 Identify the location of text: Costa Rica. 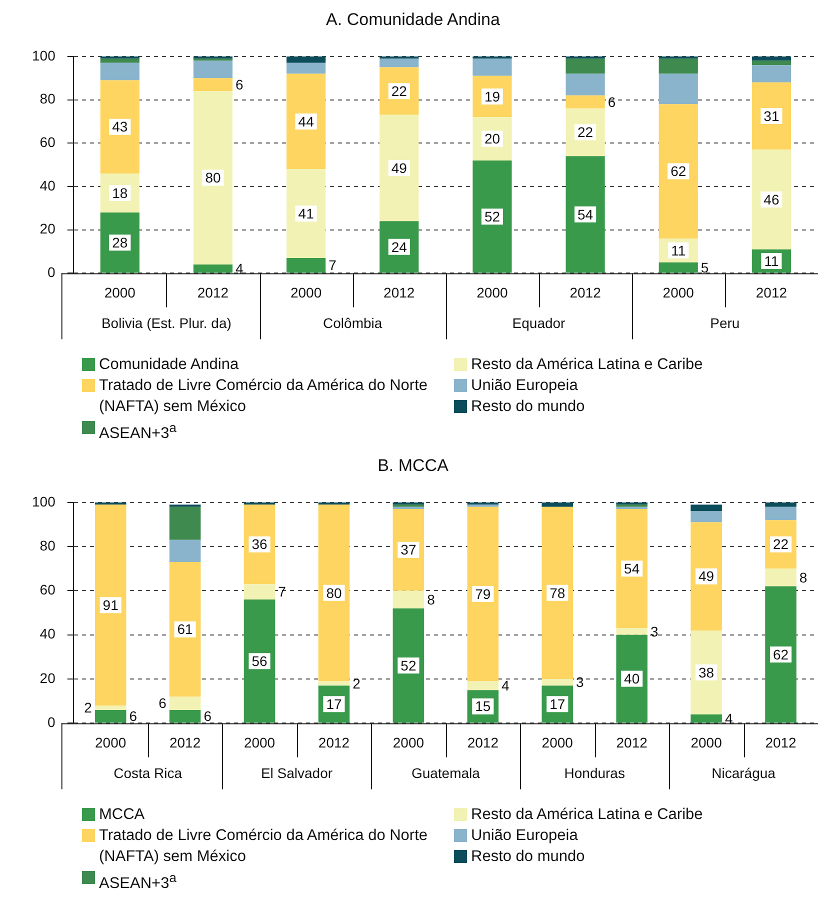
(148, 773).